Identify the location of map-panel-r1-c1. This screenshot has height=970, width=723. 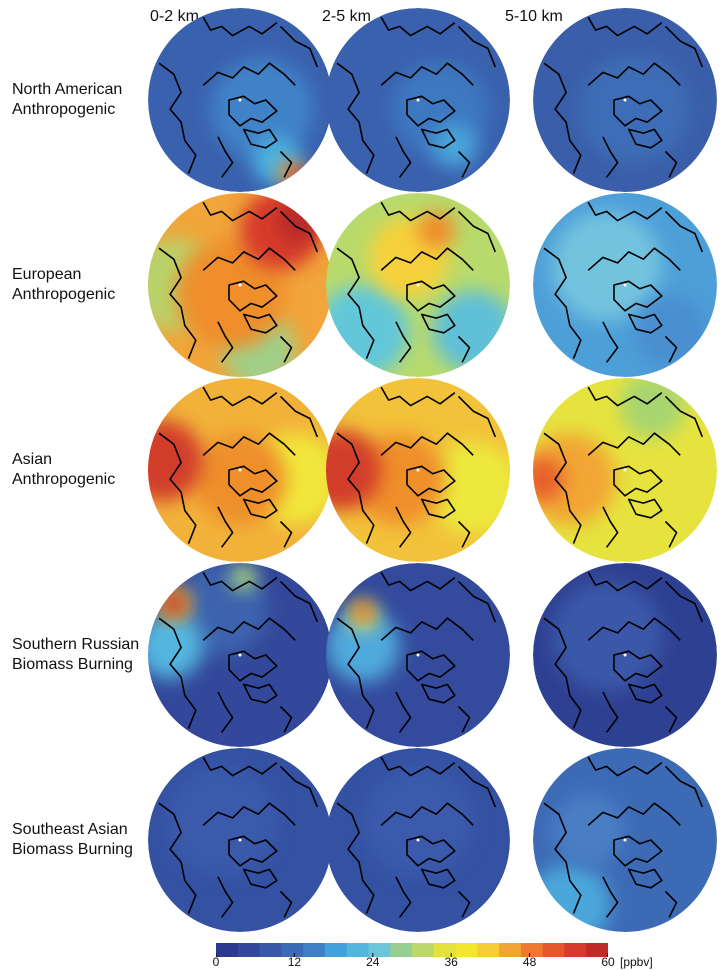
(418, 285).